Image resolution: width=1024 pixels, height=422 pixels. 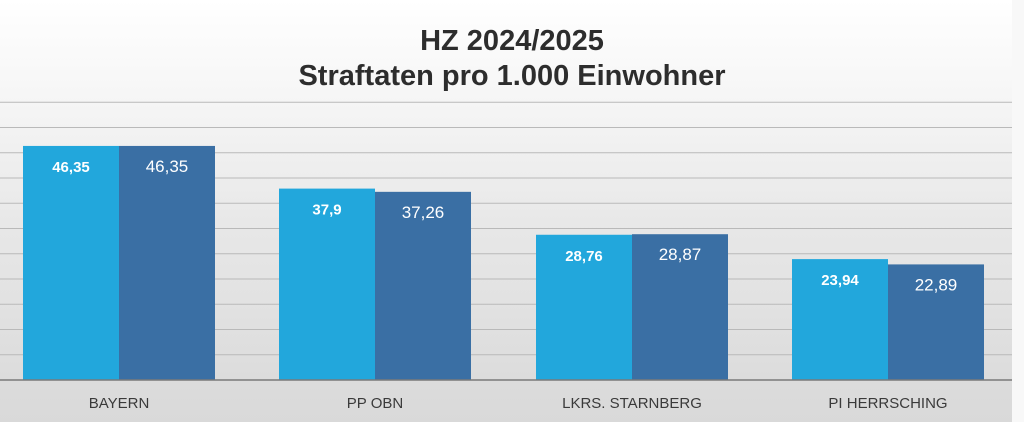 I want to click on x-tick-label: PI HERRSCHING, so click(x=887, y=403).